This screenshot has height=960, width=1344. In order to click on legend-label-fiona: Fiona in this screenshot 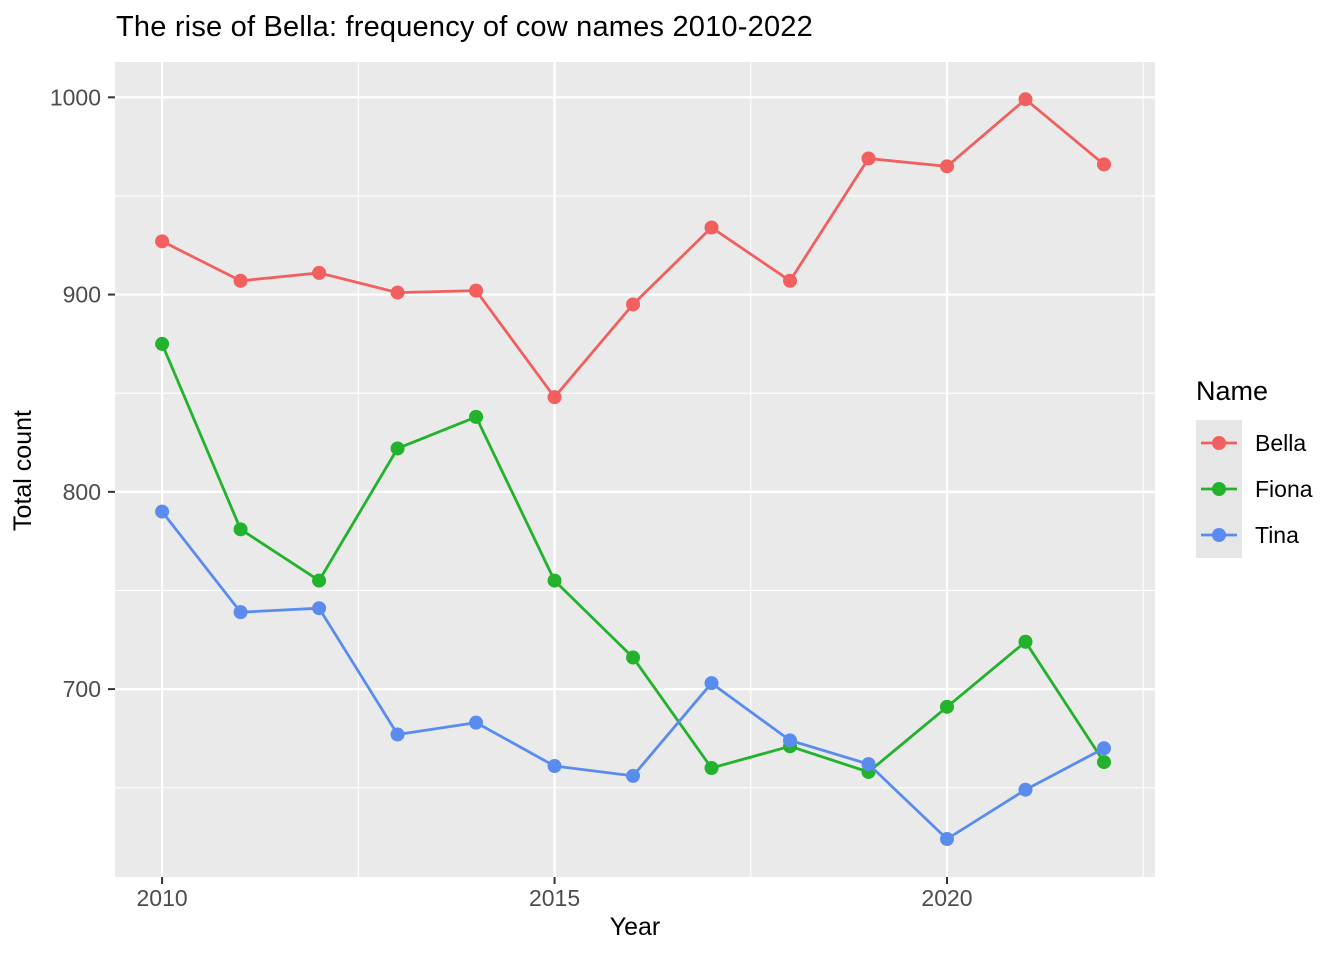, I will do `click(1284, 488)`.